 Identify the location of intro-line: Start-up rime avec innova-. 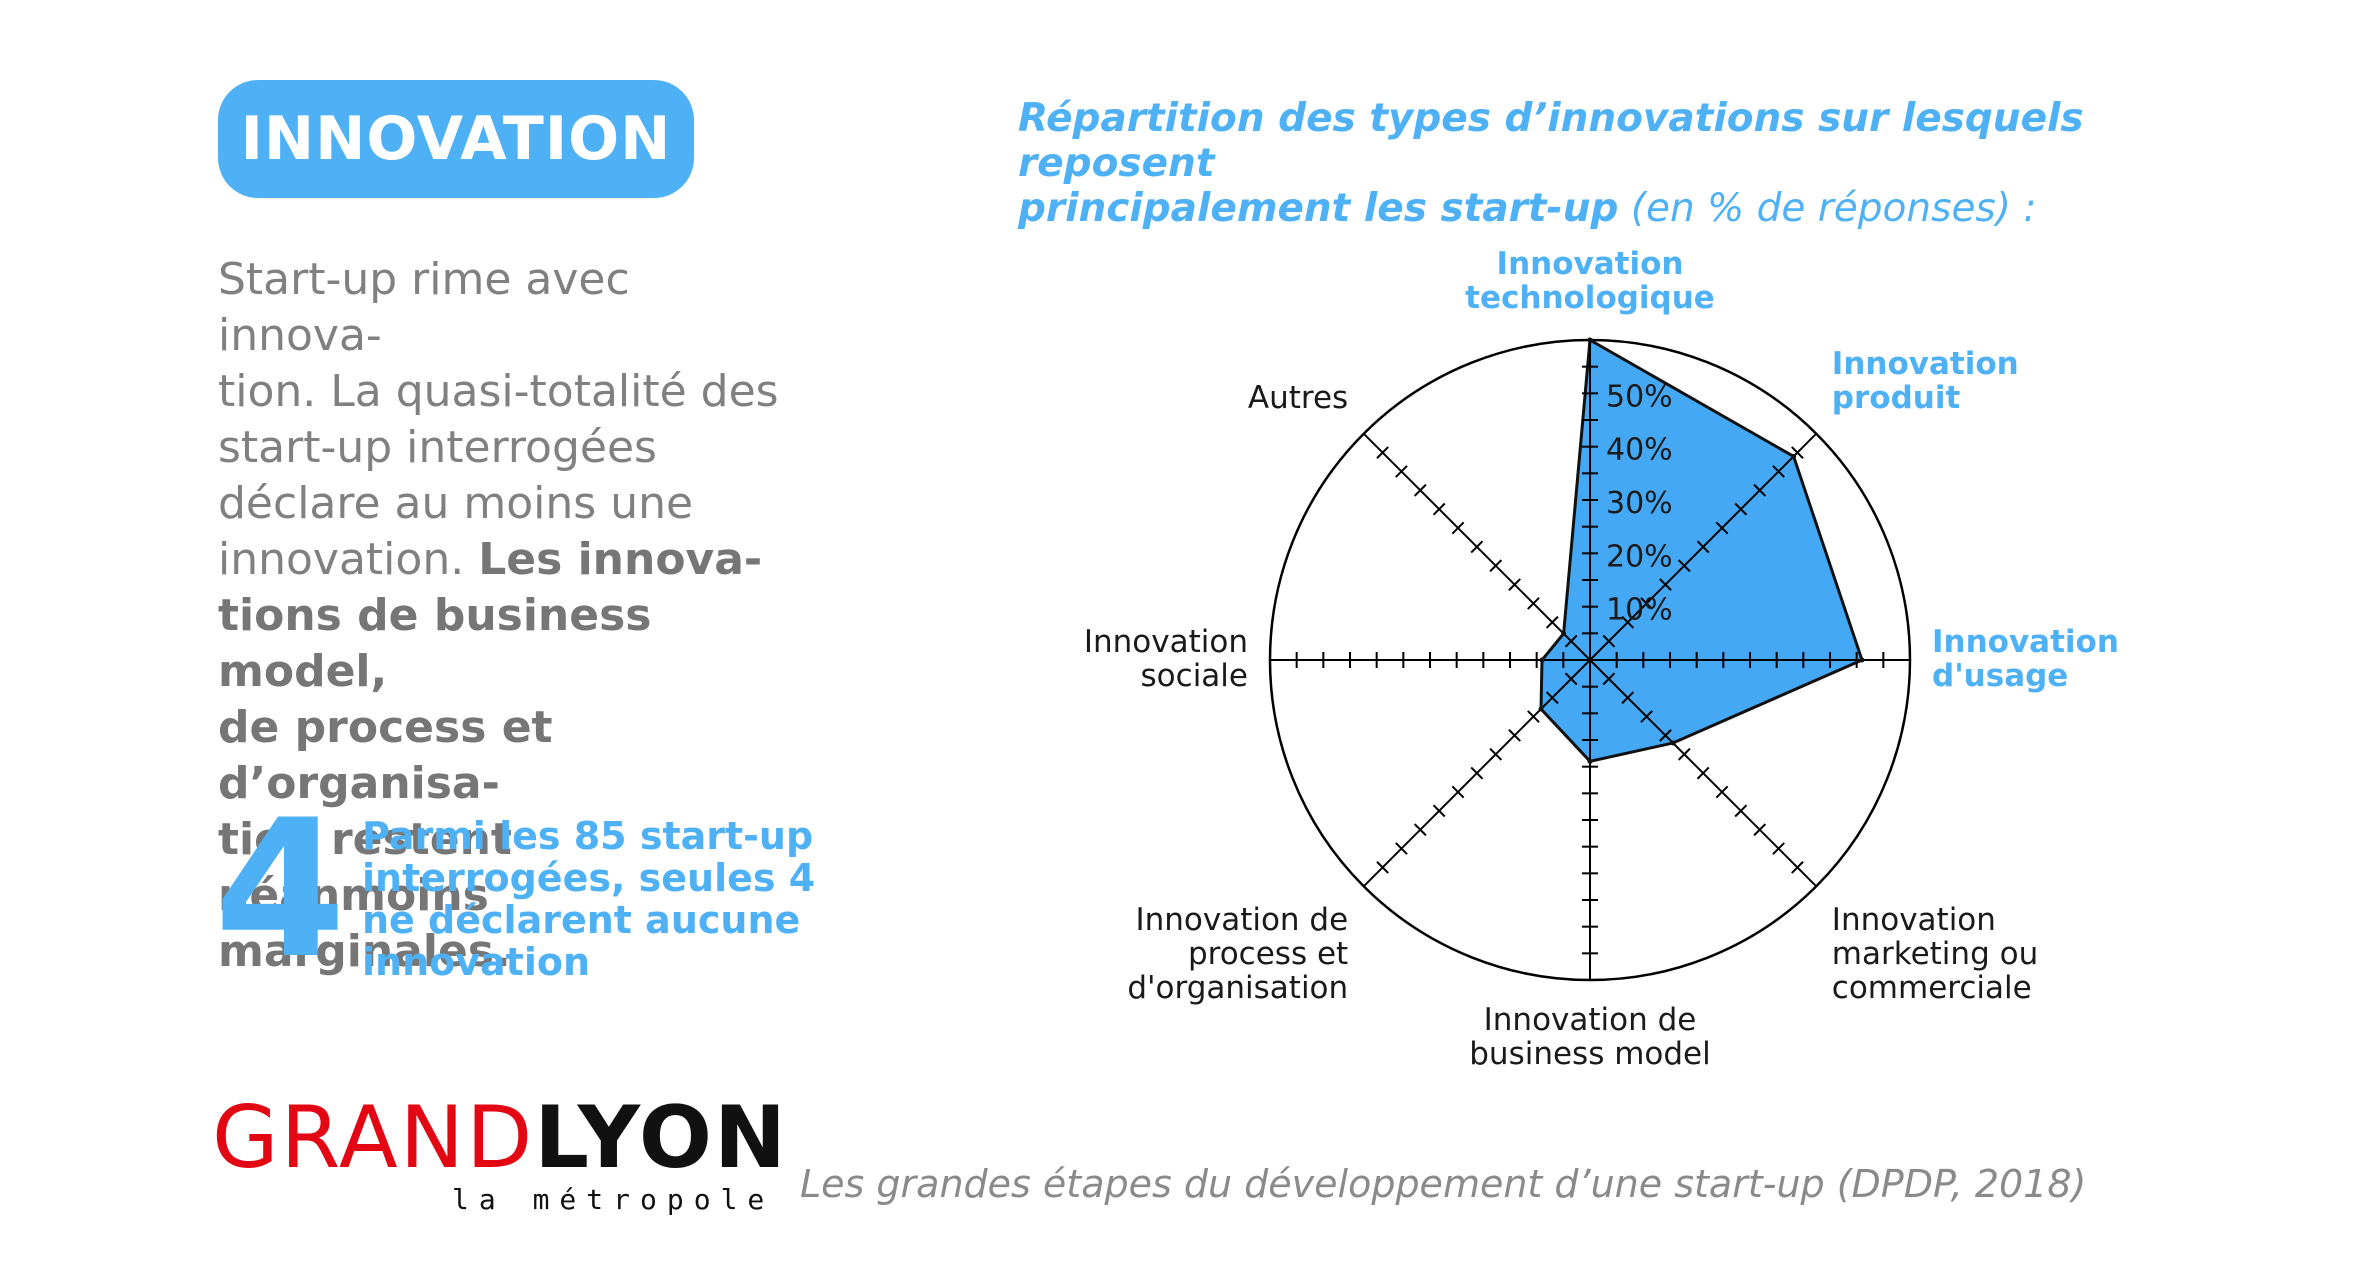
(424, 307).